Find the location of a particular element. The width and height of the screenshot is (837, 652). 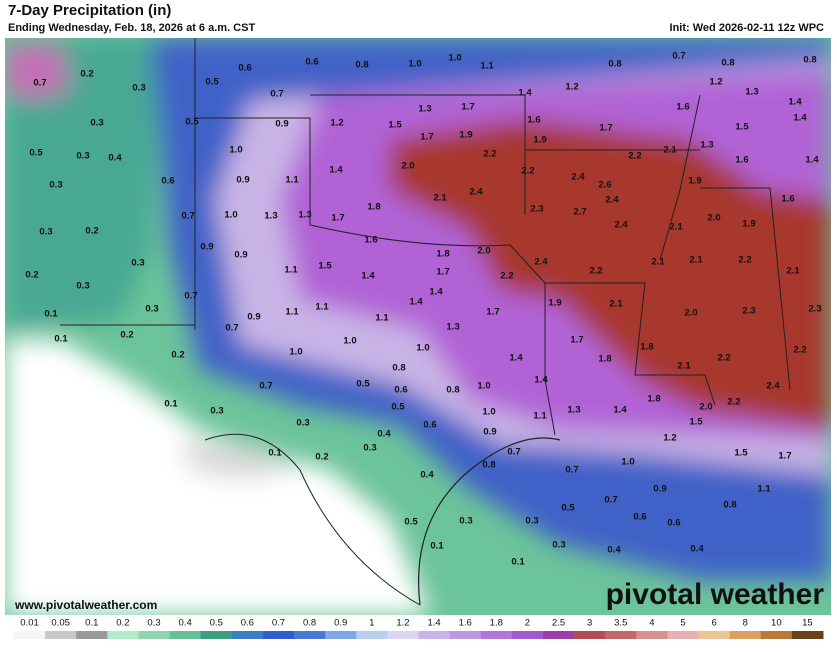

precip-label: 0.4 is located at coordinates (427, 475).